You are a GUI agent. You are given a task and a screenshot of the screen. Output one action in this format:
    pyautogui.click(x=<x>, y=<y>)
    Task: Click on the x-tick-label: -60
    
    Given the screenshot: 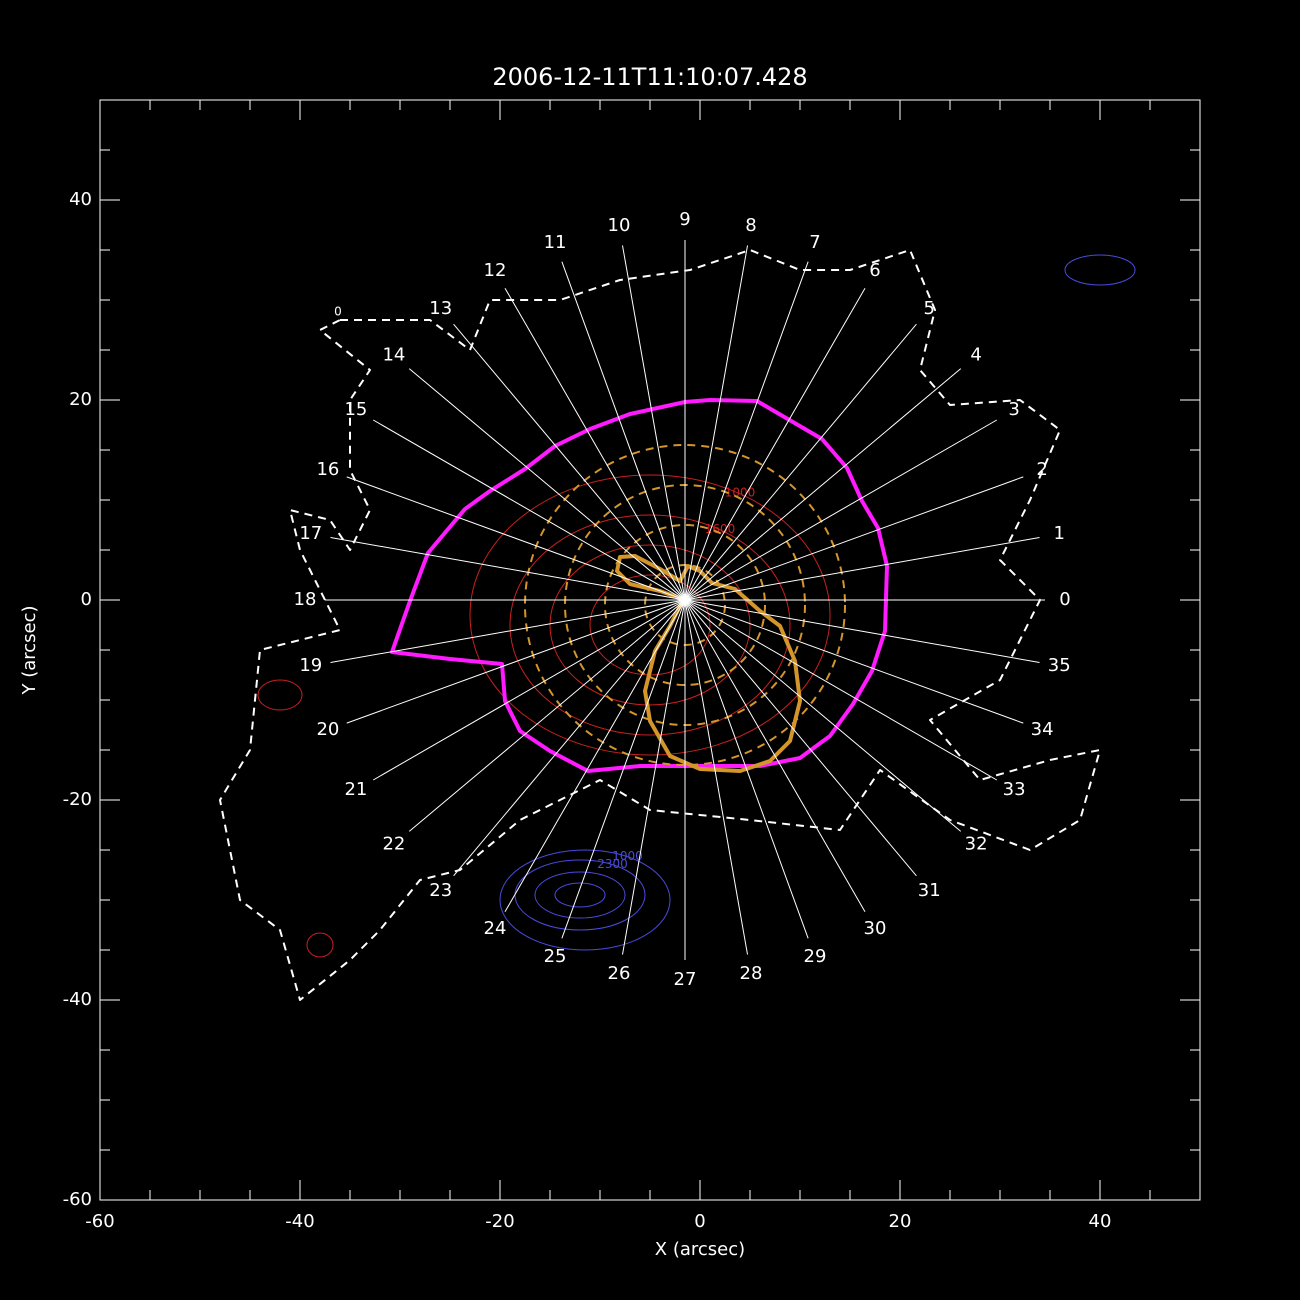 What is the action you would take?
    pyautogui.click(x=99, y=1221)
    